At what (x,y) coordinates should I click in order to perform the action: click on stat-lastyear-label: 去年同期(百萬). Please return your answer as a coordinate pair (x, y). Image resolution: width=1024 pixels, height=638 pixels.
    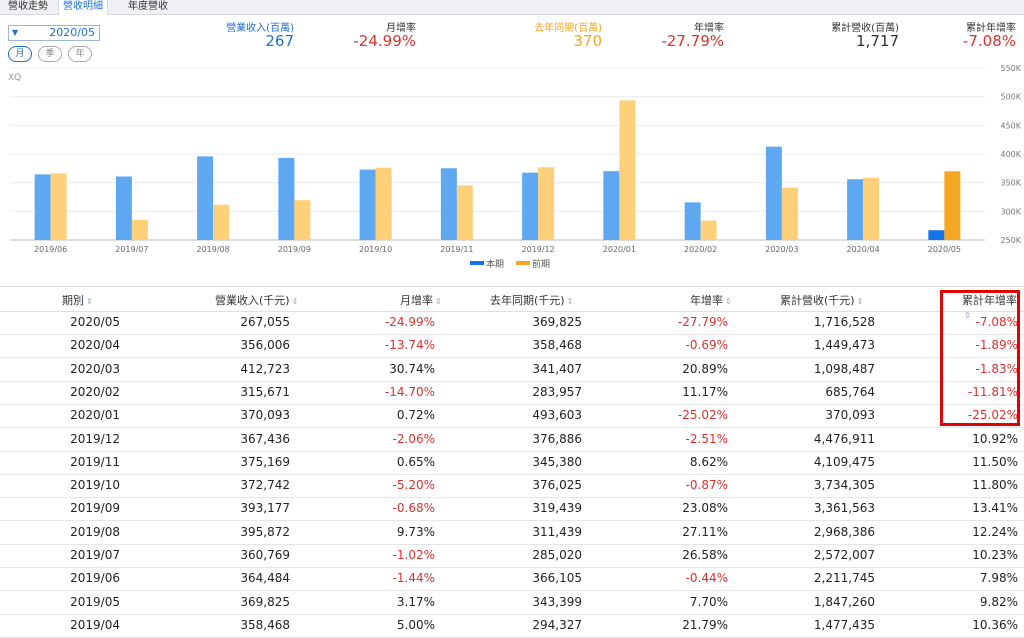
    Looking at the image, I should click on (568, 28).